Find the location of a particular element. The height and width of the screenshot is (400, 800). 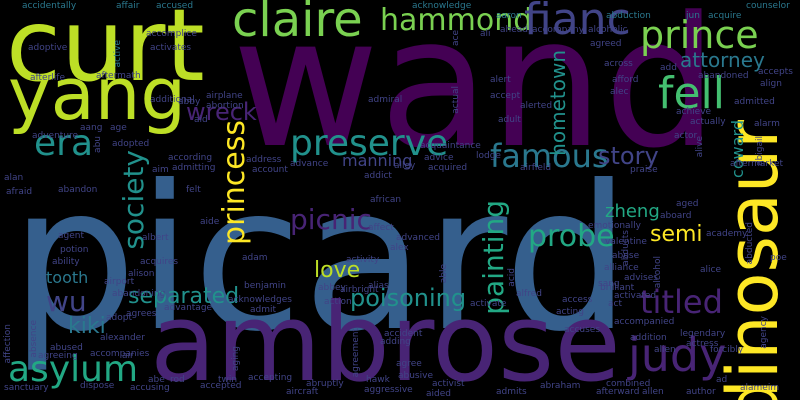

word-famous: famous is located at coordinates (549, 156).